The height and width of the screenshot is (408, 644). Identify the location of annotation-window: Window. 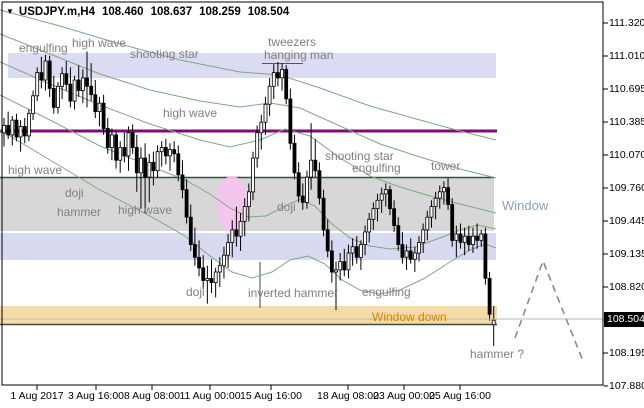
(525, 205).